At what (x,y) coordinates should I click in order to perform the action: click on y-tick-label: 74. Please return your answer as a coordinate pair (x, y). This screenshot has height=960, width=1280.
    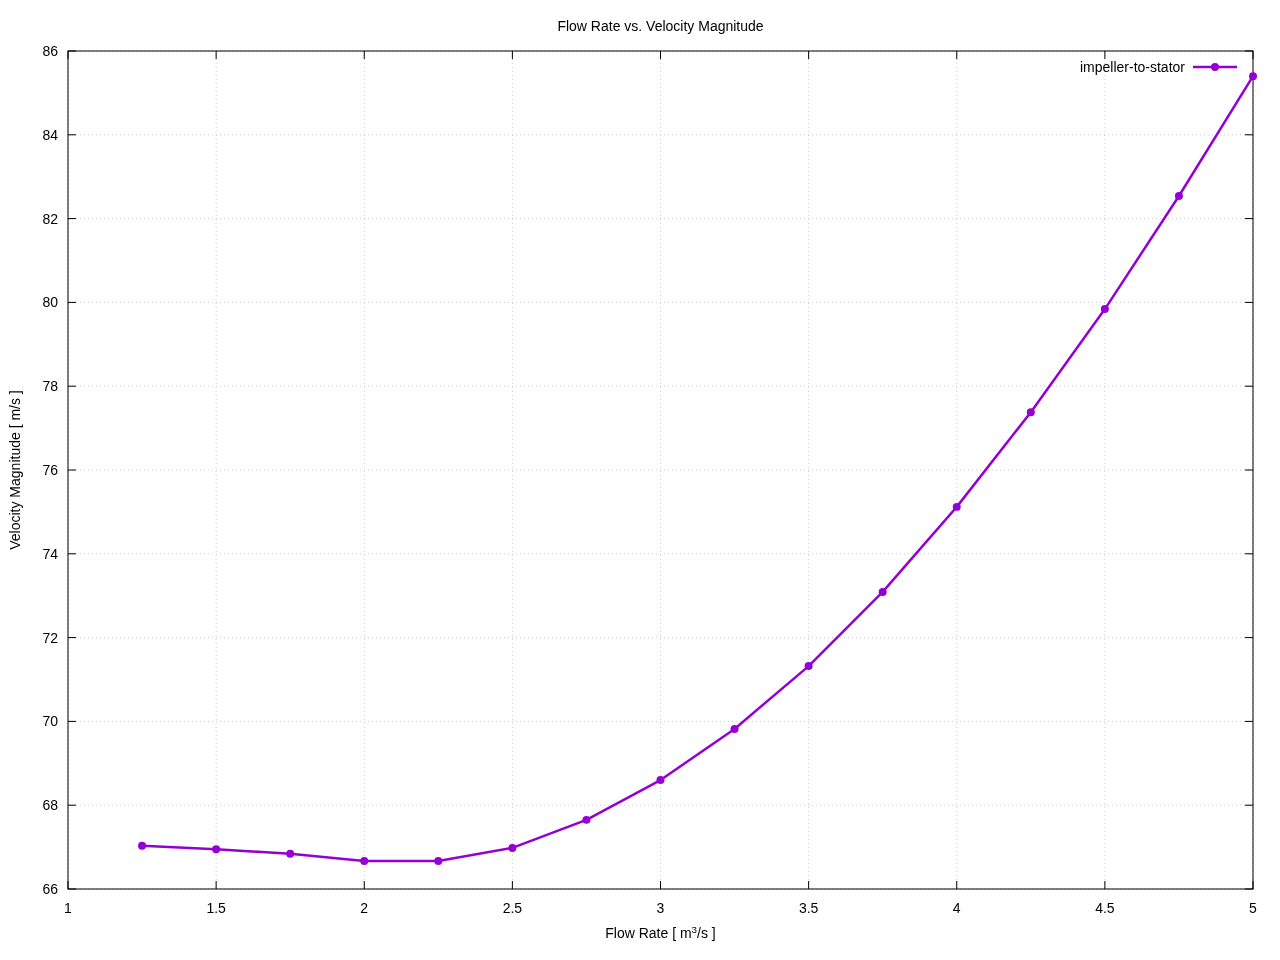
    Looking at the image, I should click on (50, 553).